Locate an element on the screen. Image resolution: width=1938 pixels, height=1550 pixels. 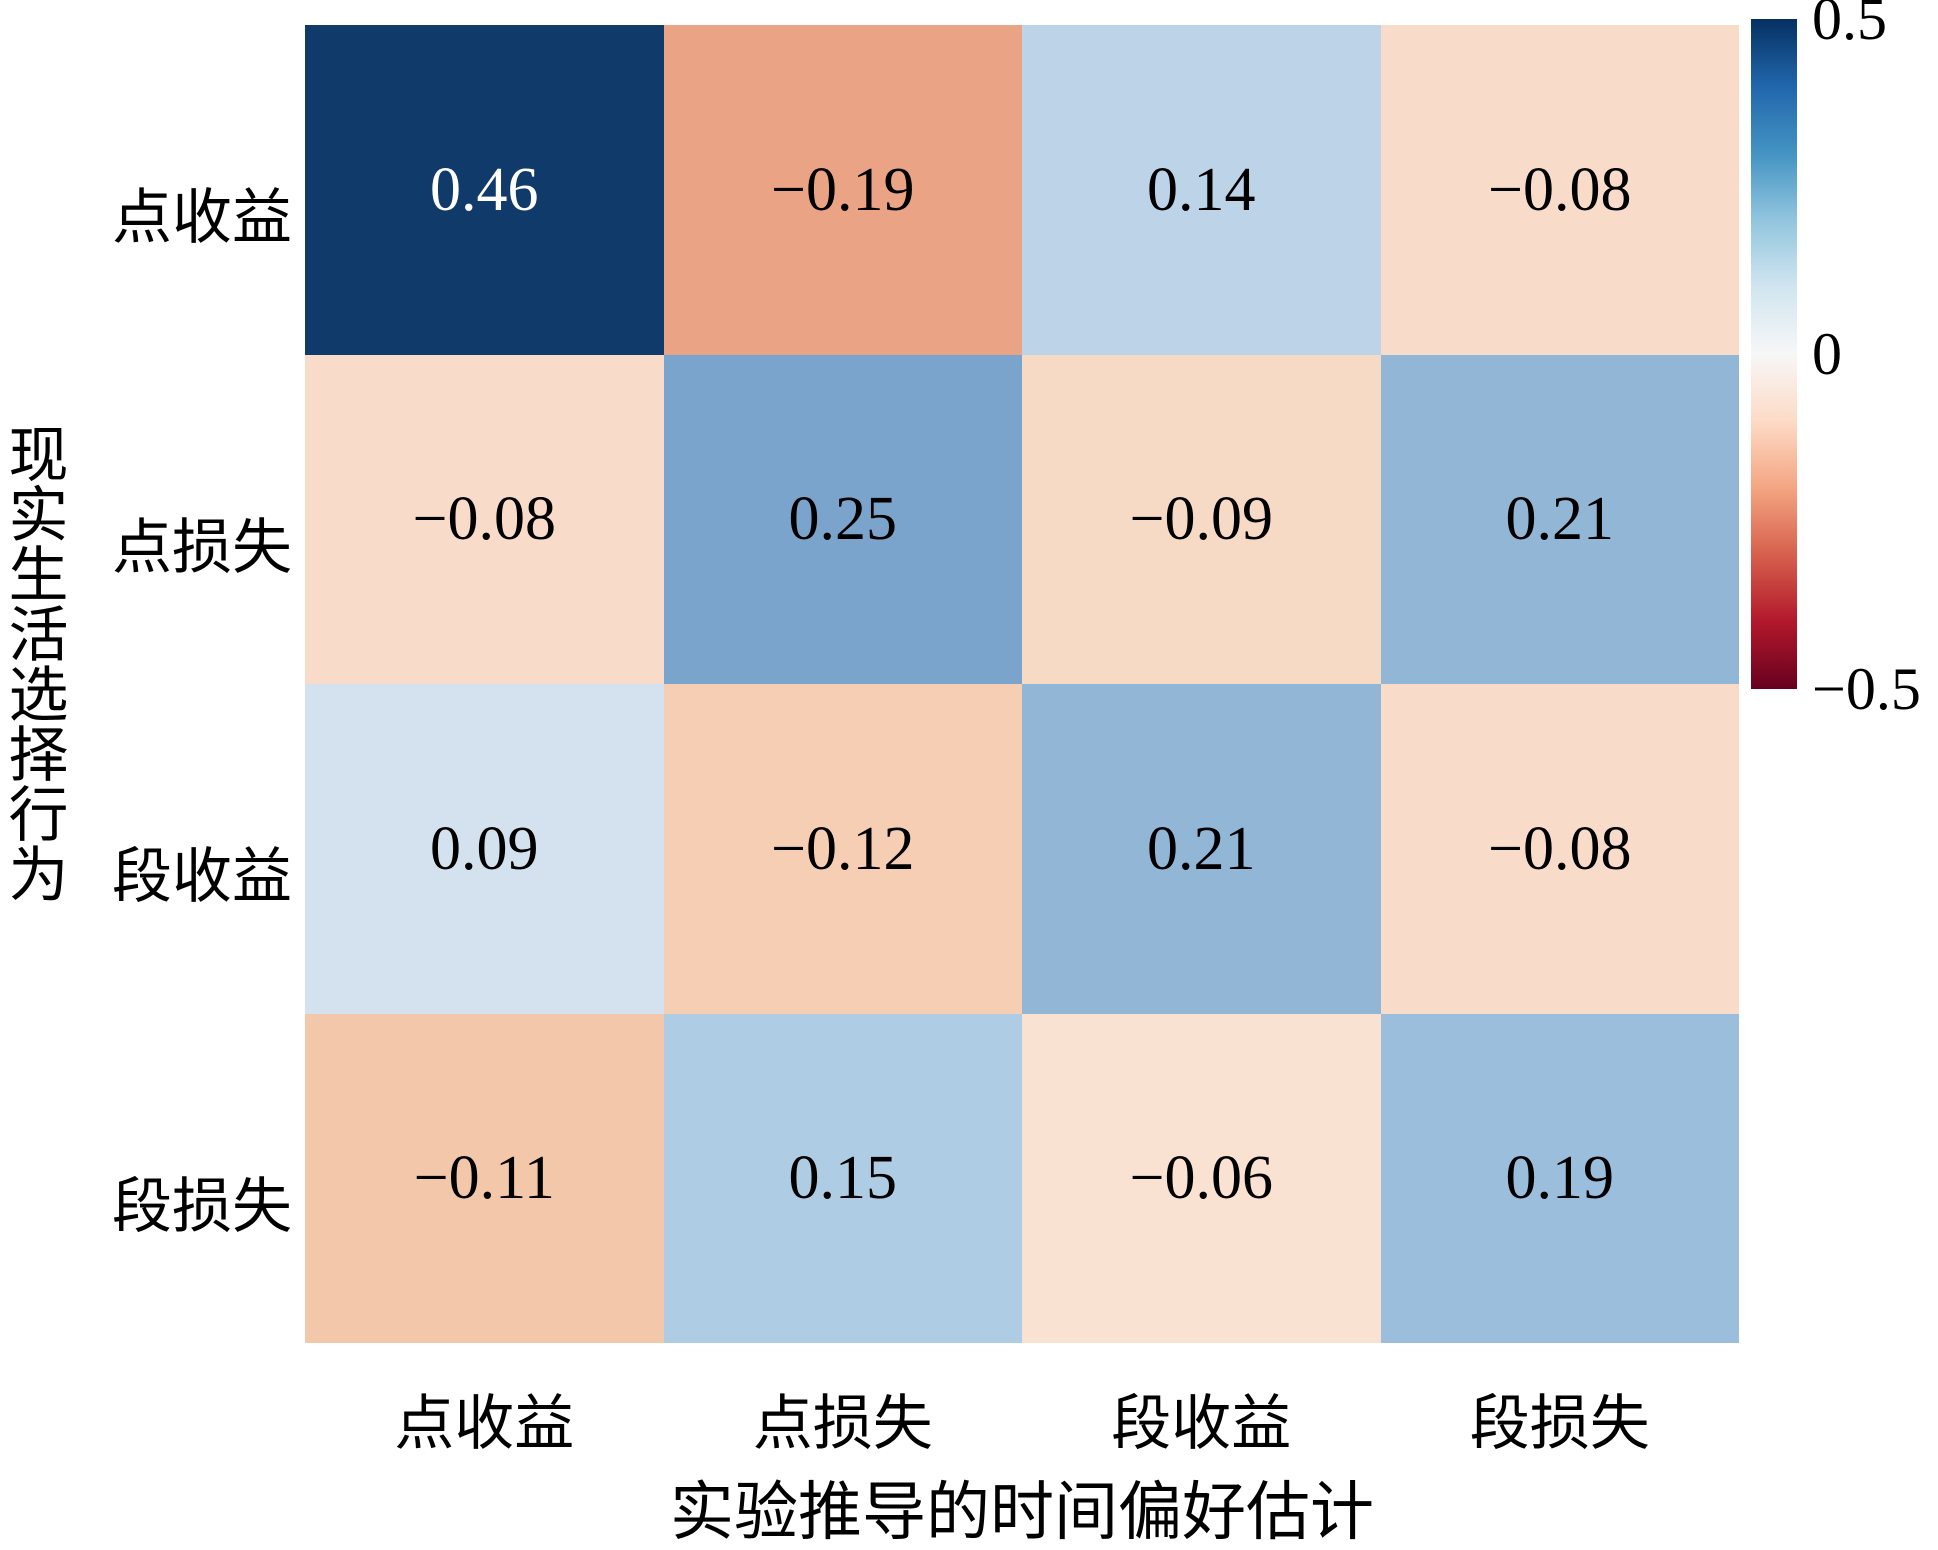
heatmap-cell: 0.14 is located at coordinates (1201, 190).